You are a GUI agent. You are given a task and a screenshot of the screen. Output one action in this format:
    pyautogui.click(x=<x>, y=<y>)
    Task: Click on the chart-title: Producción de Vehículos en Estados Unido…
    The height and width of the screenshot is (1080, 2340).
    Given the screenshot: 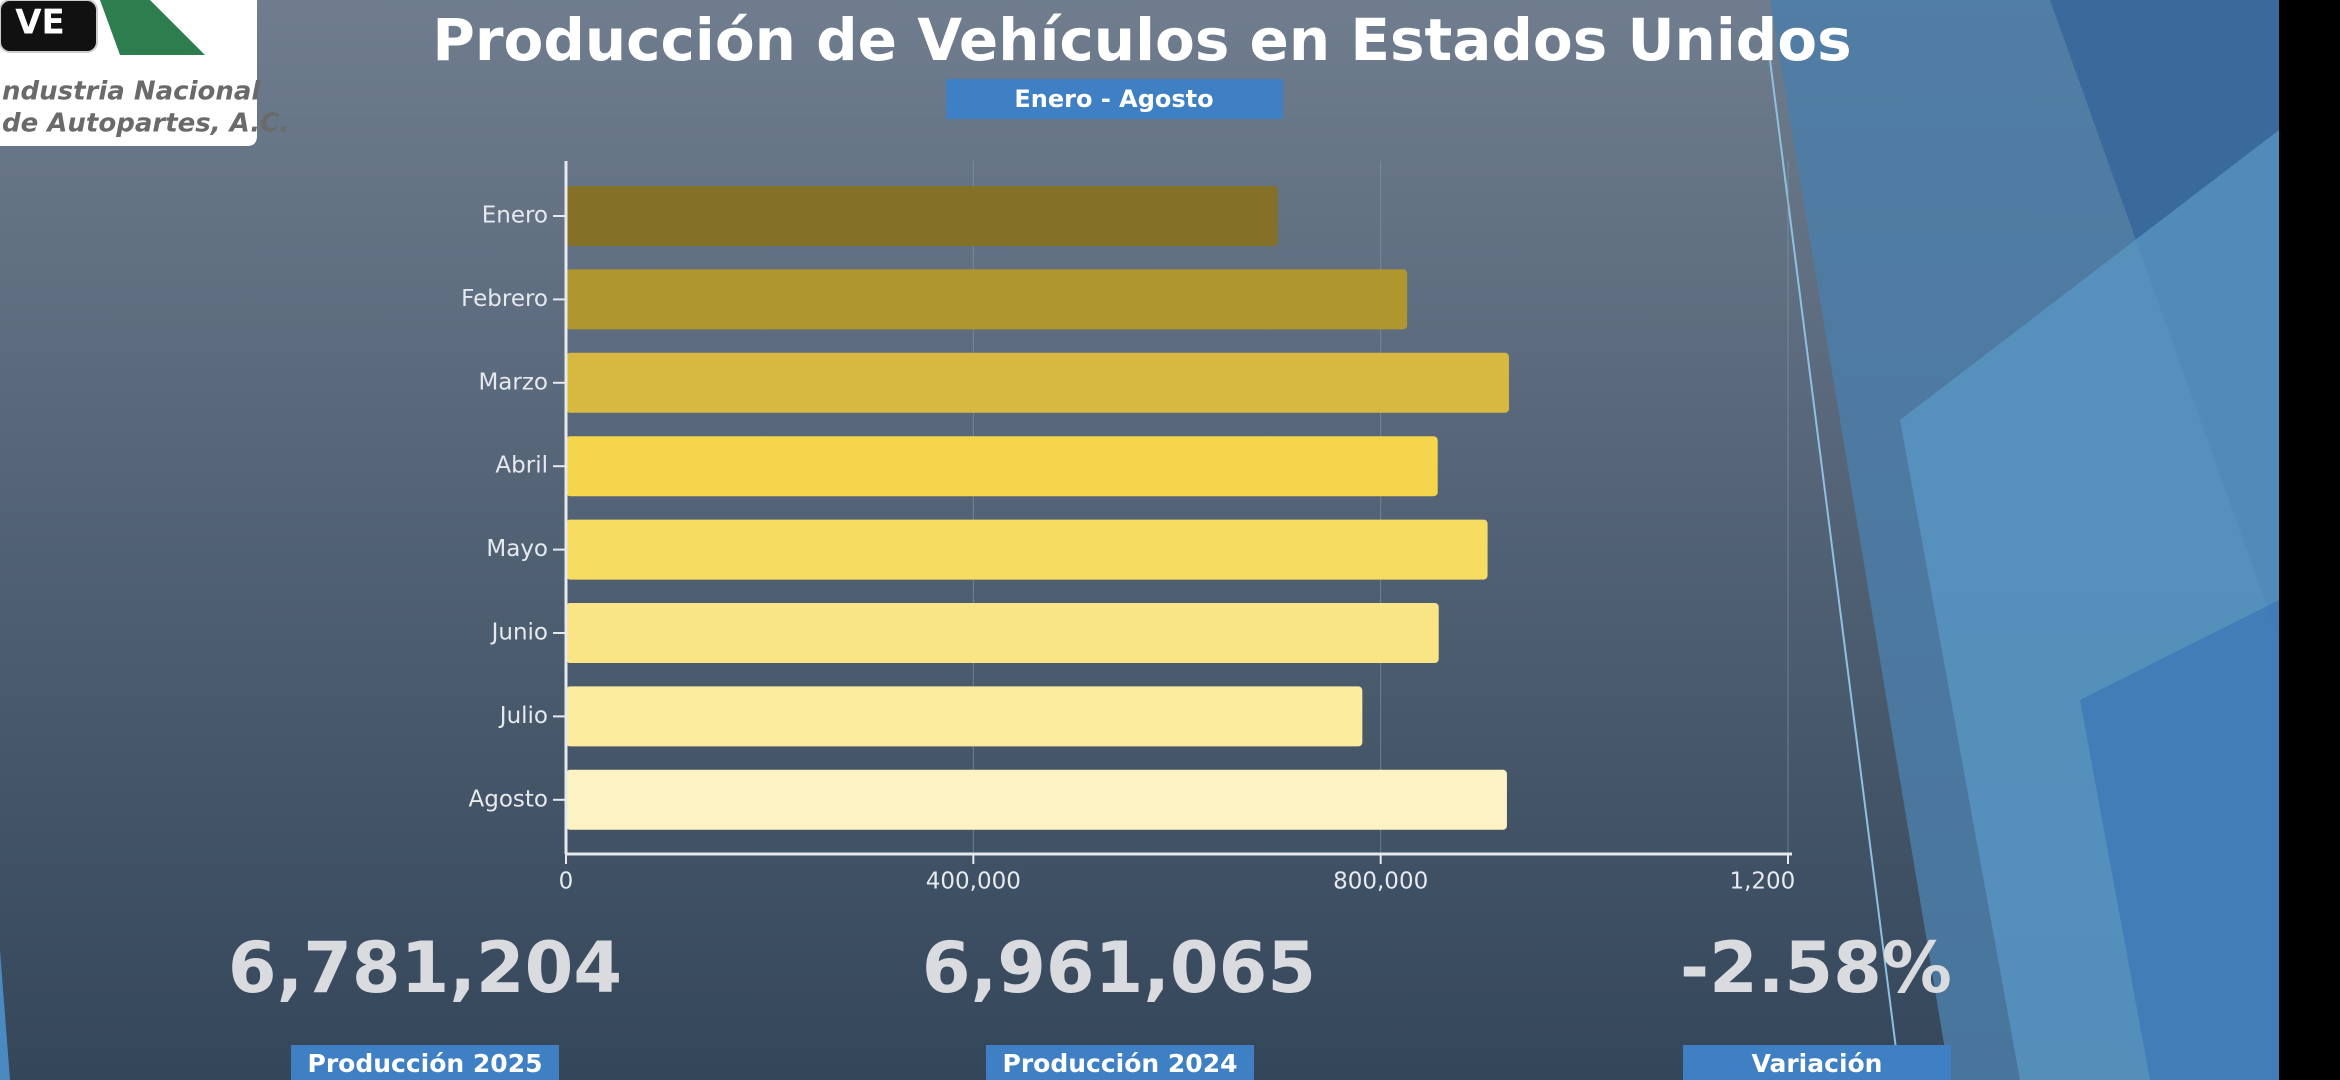 What is the action you would take?
    pyautogui.click(x=1141, y=40)
    